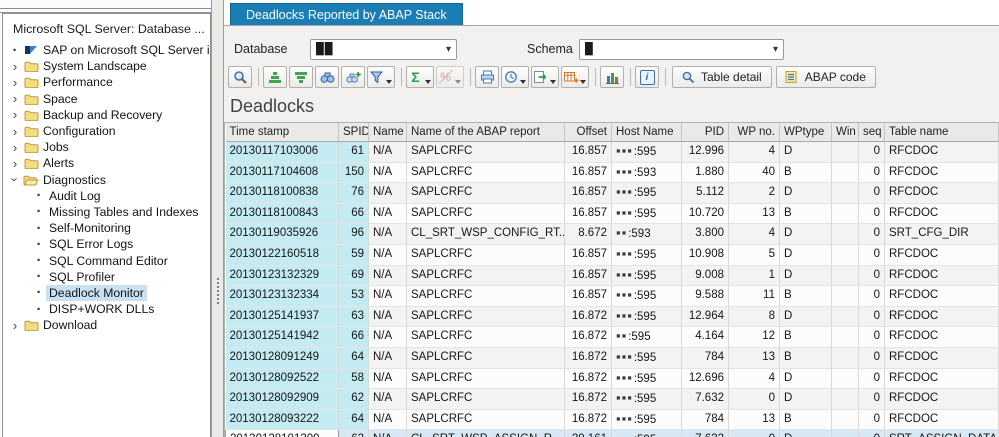  Describe the element at coordinates (545, 77) in the screenshot. I see `export-button` at that location.